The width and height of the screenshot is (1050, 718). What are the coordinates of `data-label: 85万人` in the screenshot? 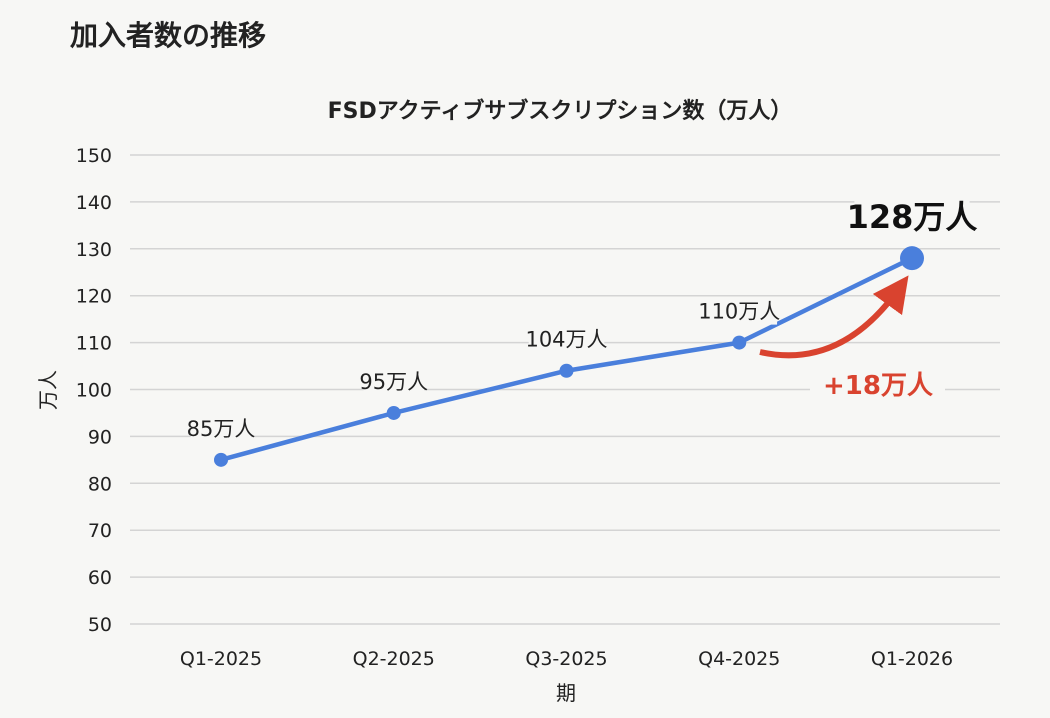 It's located at (221, 429).